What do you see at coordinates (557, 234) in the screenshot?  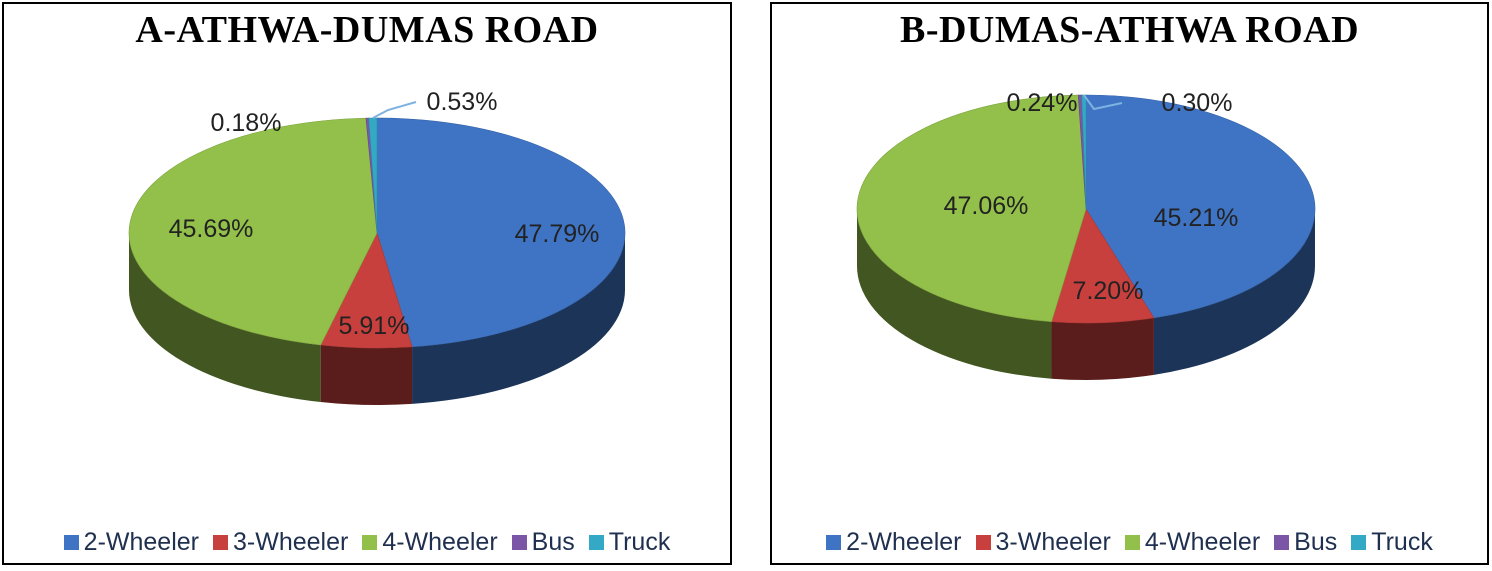 I see `data-label-2-wheeler: 47.79%` at bounding box center [557, 234].